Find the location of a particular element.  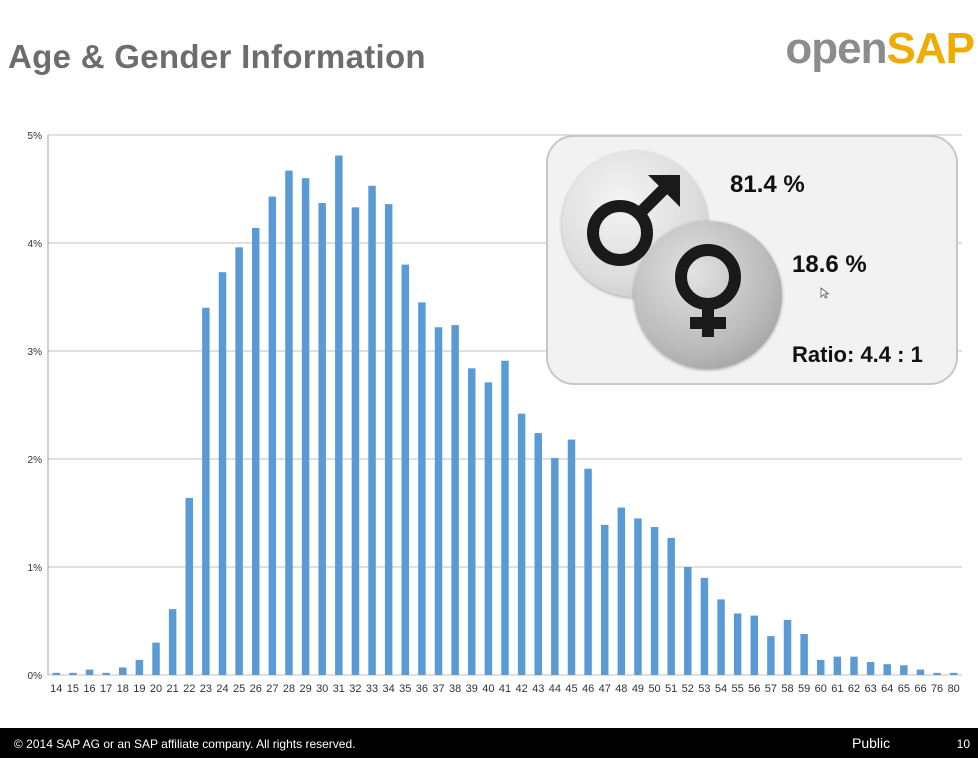

x-tick-label: 49 is located at coordinates (638, 689).